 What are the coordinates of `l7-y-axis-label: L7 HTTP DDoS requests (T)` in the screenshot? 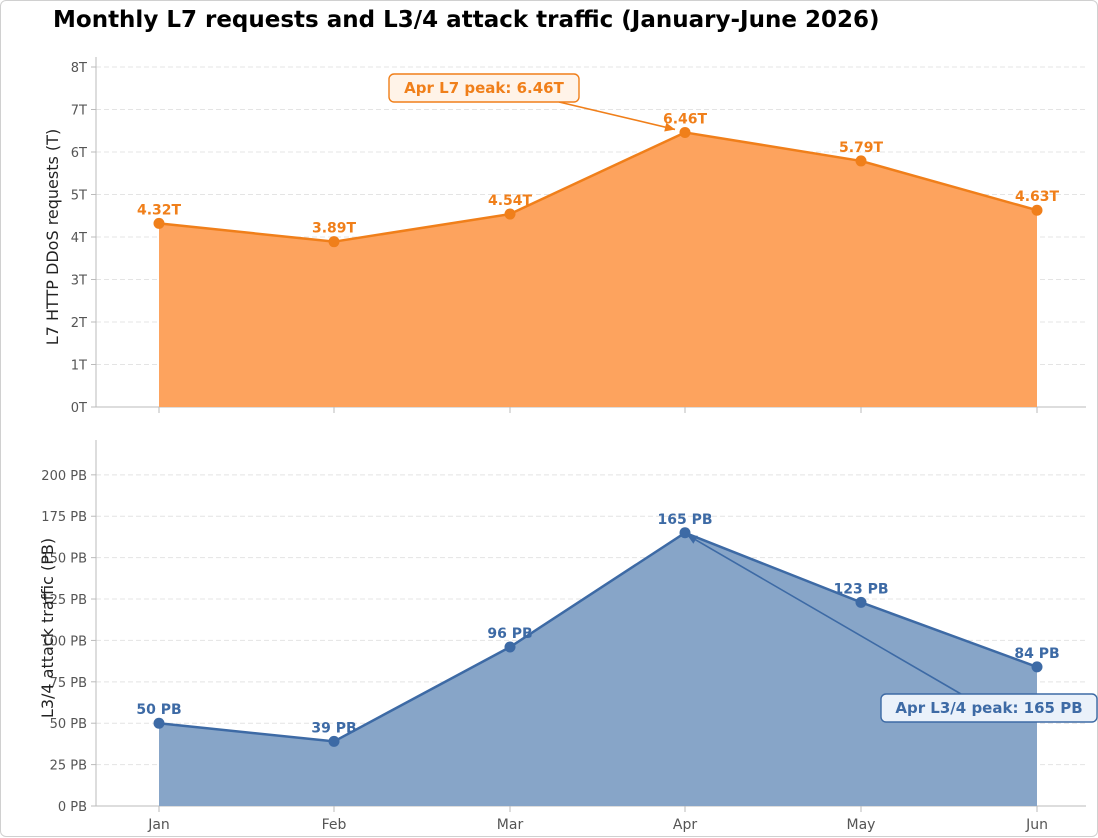 It's located at (52, 237).